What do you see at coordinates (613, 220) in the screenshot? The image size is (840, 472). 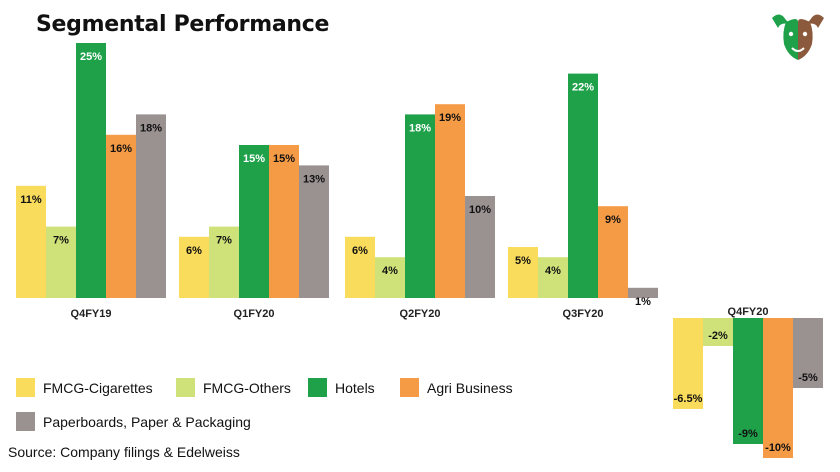 I see `data-label: 9%` at bounding box center [613, 220].